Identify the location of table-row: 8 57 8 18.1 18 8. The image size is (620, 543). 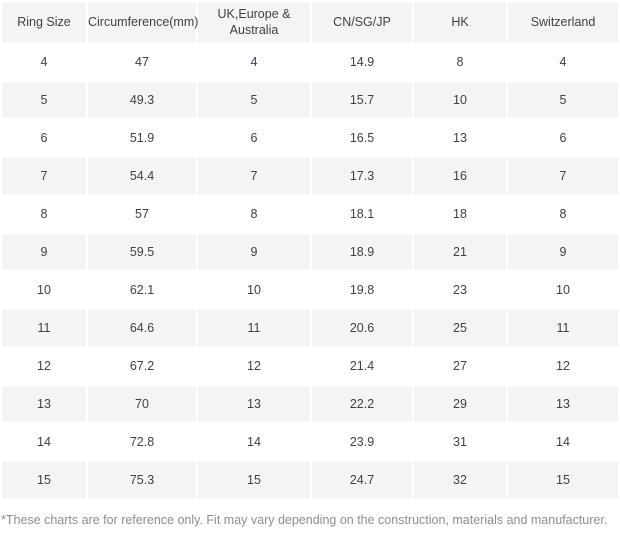
(310, 214).